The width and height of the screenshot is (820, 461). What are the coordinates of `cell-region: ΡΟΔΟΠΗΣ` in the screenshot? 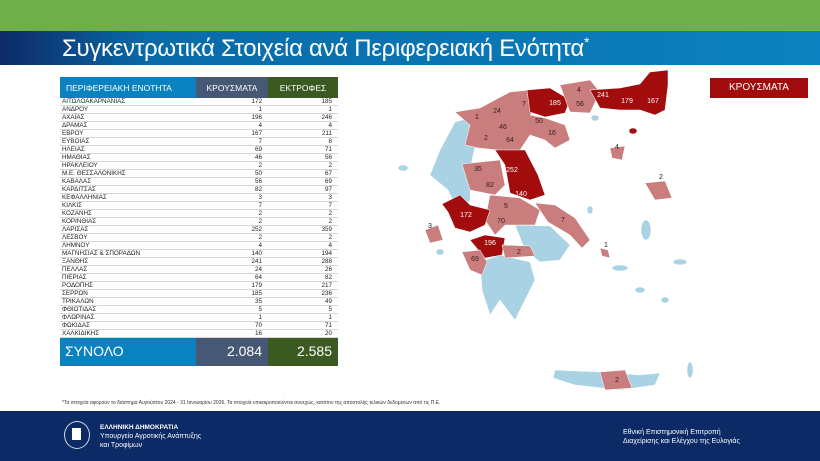 It's located at (128, 285).